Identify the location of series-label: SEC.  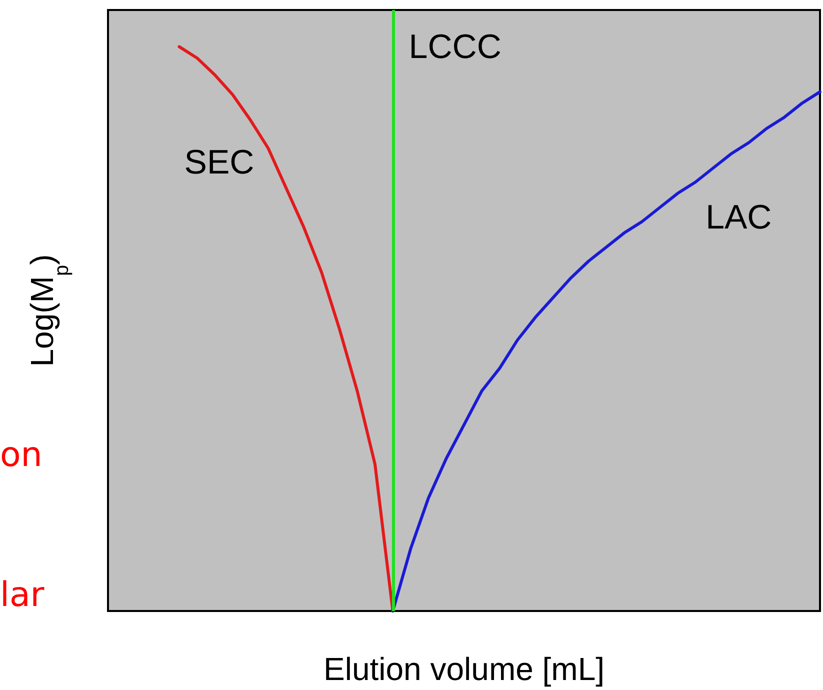
(219, 162).